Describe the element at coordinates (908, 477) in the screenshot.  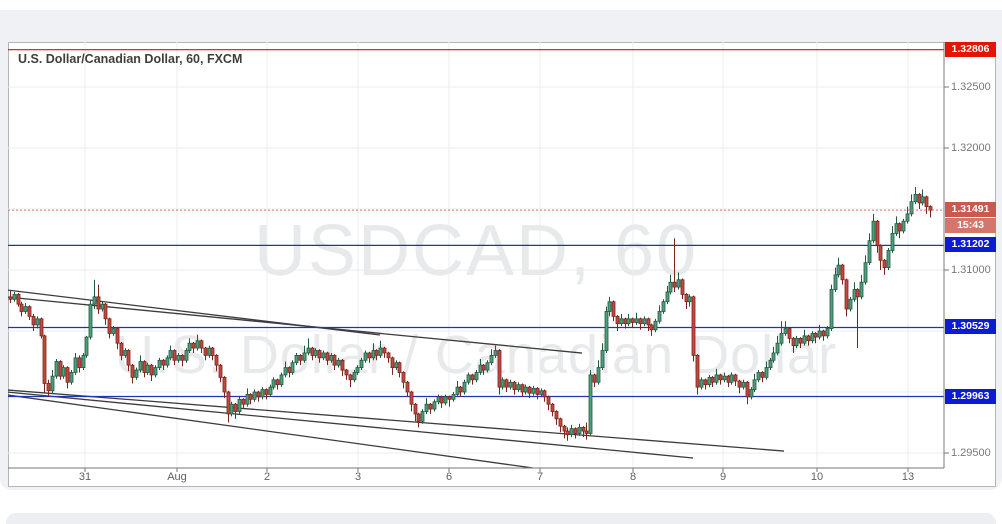
I see `x-axis-day-label: 13` at that location.